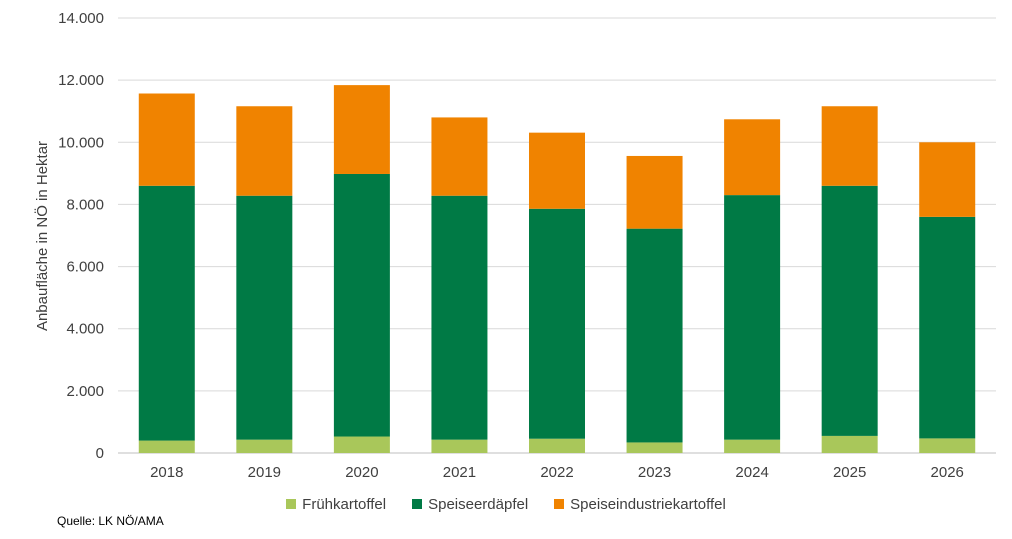 Image resolution: width=1012 pixels, height=539 pixels. Describe the element at coordinates (947, 327) in the screenshot. I see `bar-segment-2-2026` at that location.